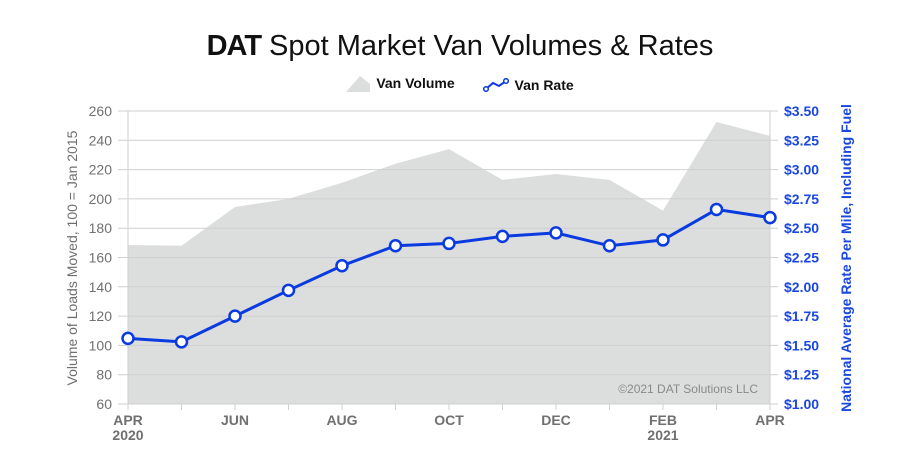  What do you see at coordinates (662, 435) in the screenshot?
I see `x-tick-year: 2021` at bounding box center [662, 435].